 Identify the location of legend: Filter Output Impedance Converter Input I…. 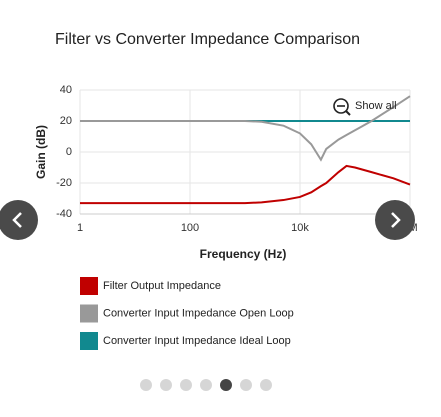
(187, 313).